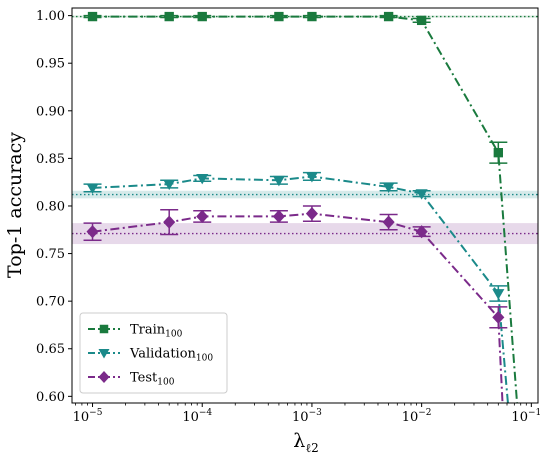 This screenshot has height=460, width=550. I want to click on legend-item-train: Train100, so click(135, 331).